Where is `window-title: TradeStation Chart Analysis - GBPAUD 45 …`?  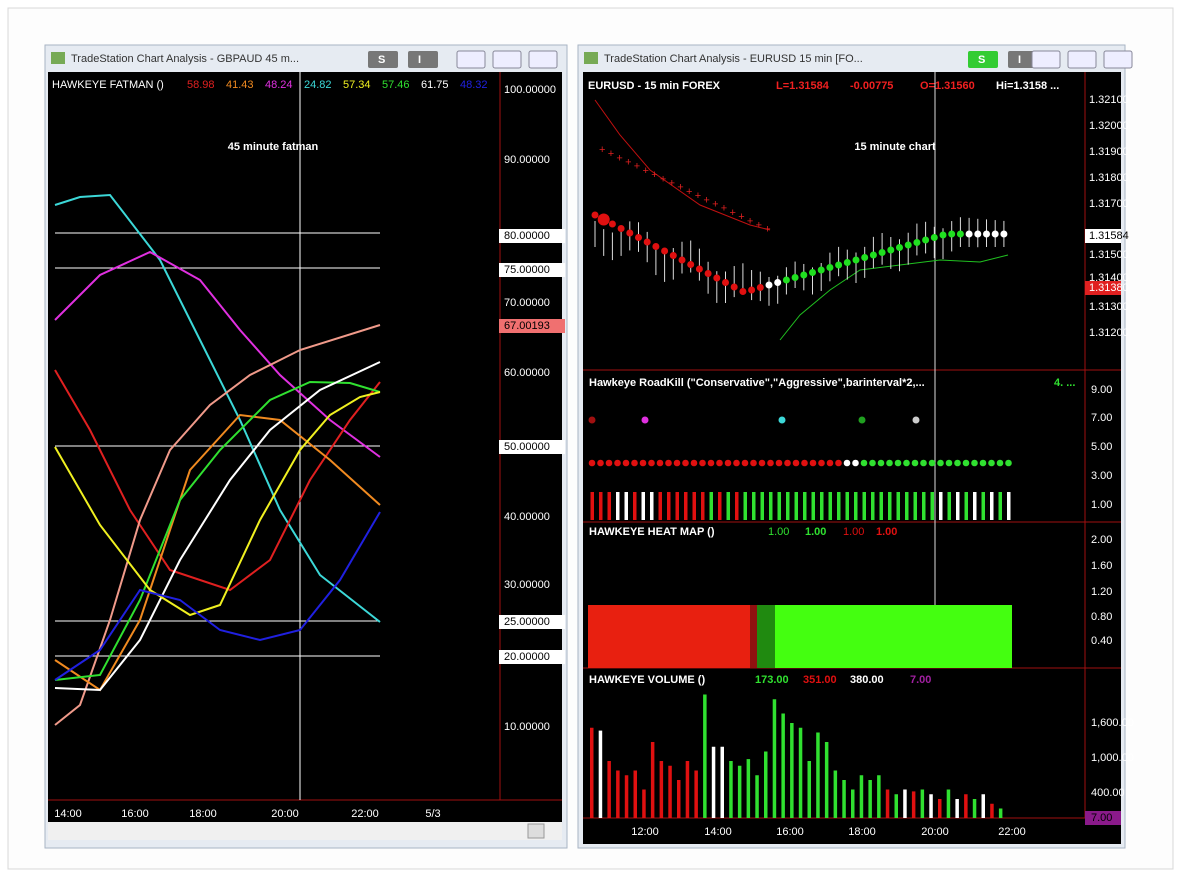
window-title: TradeStation Chart Analysis - GBPAUD 45 … is located at coordinates (185, 59).